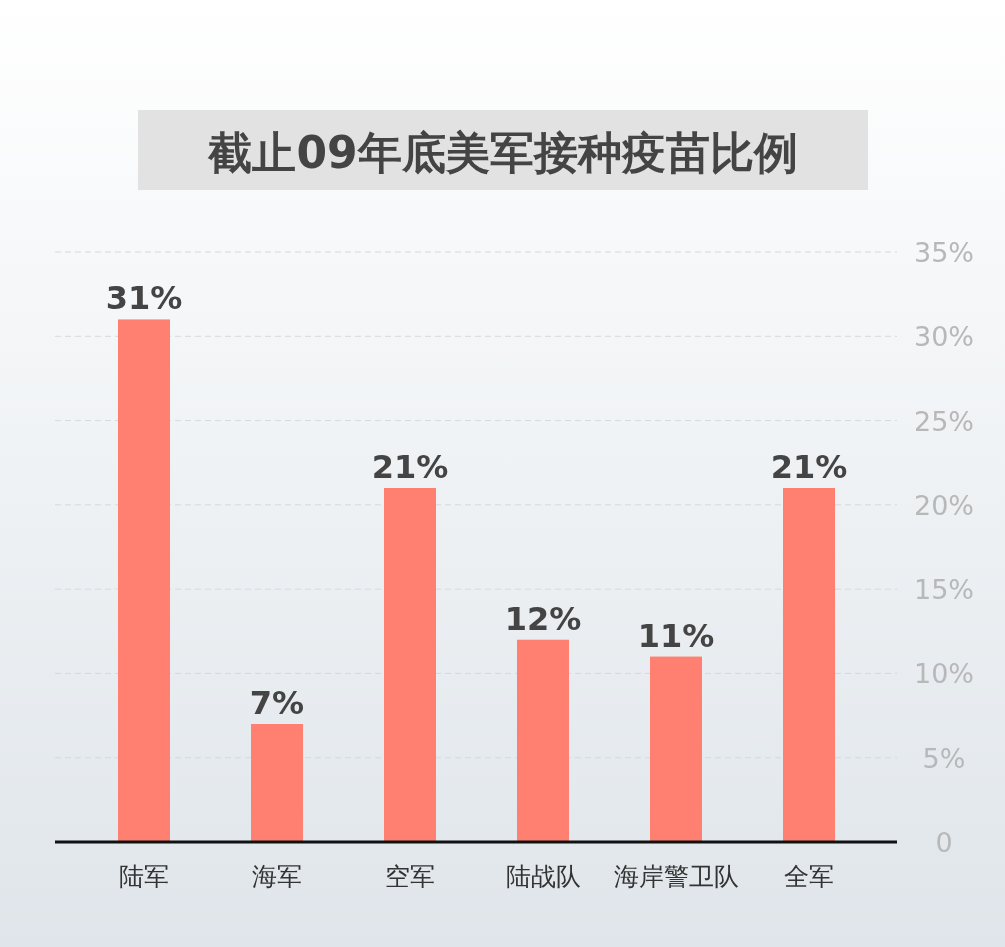  I want to click on data-label: 12%, so click(543, 618).